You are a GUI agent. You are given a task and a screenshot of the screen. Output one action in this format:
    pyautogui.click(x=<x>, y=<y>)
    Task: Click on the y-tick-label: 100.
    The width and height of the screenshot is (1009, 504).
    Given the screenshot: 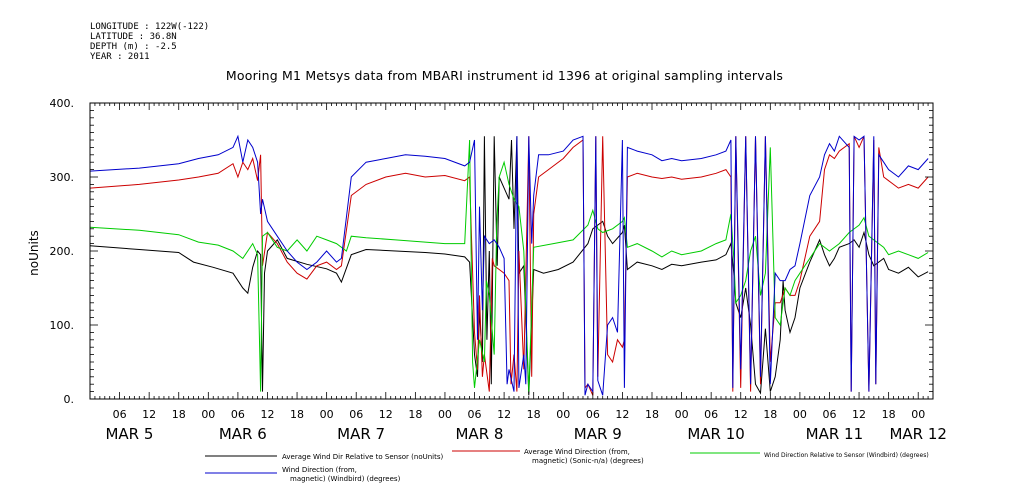 What is the action you would take?
    pyautogui.click(x=62, y=325)
    